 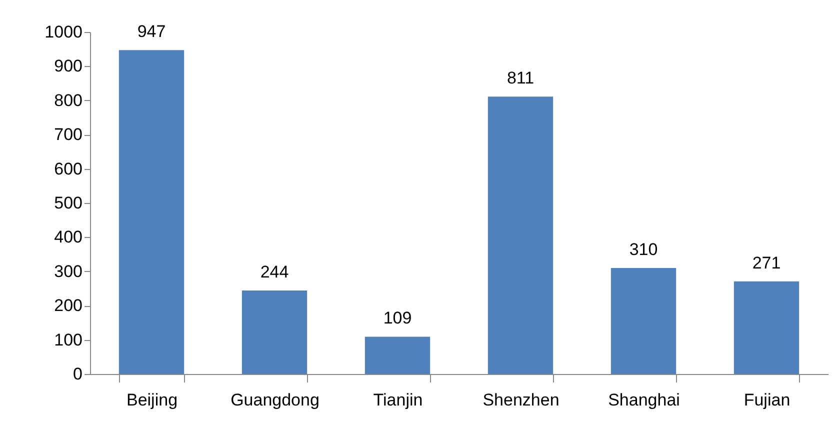 What do you see at coordinates (68, 134) in the screenshot?
I see `y-tick-label: 700` at bounding box center [68, 134].